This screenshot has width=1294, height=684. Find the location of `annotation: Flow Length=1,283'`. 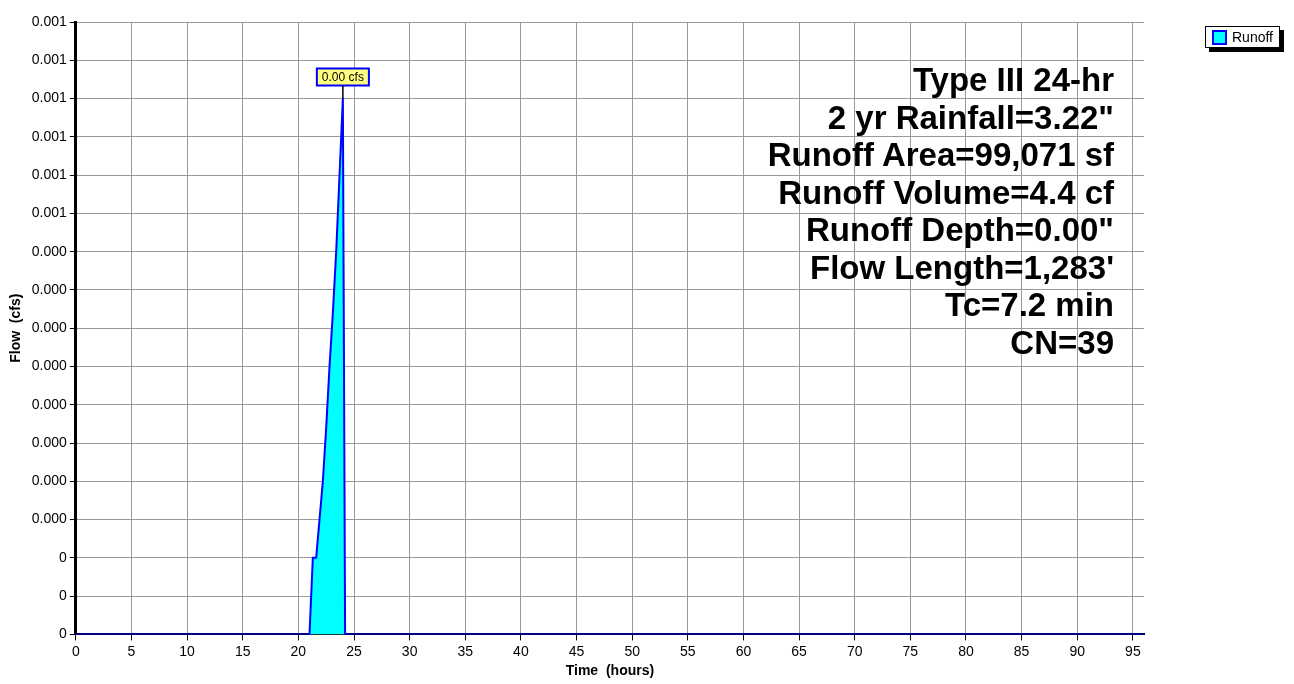

annotation: Flow Length=1,283' is located at coordinates (962, 267).